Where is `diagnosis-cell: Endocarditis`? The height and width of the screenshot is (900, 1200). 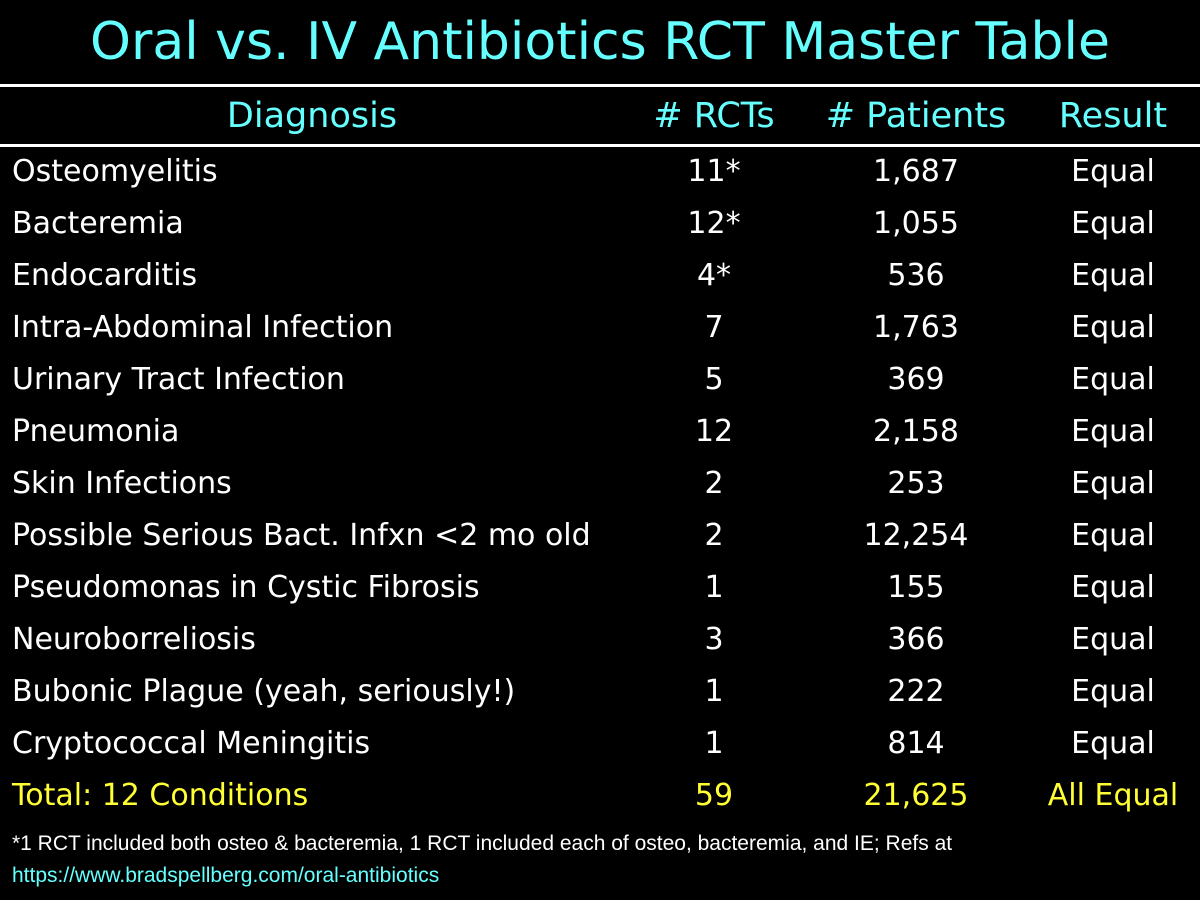
diagnosis-cell: Endocarditis is located at coordinates (105, 275).